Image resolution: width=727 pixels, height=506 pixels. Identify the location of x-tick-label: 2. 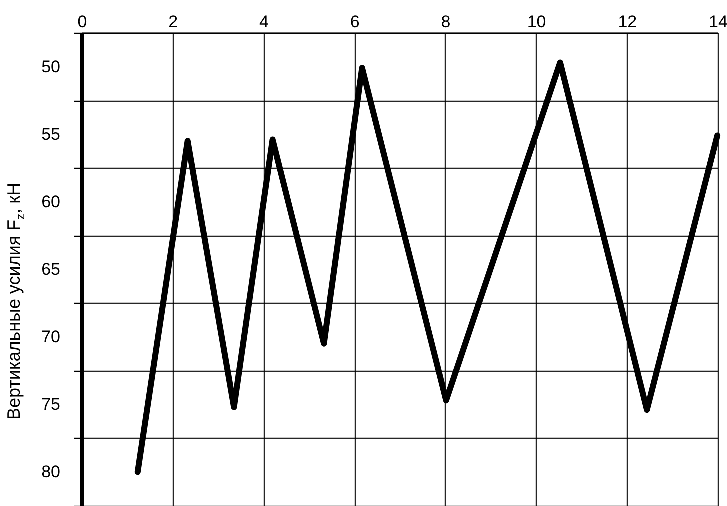
(173, 22).